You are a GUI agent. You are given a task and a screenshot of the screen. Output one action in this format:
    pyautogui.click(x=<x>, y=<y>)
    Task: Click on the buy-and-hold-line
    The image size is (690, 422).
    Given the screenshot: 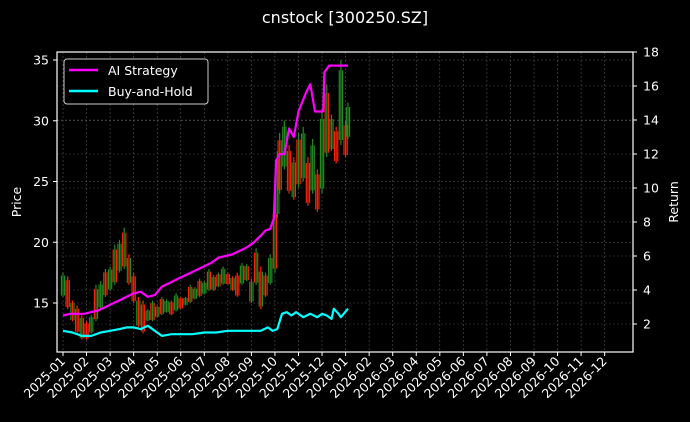 What is the action you would take?
    pyautogui.click(x=205, y=322)
    